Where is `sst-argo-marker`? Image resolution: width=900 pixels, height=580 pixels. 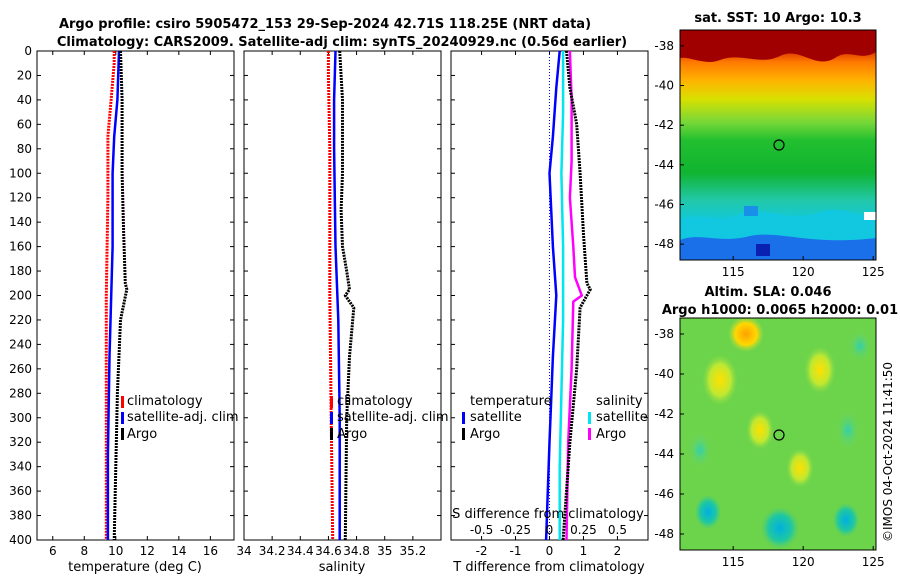 sst-argo-marker is located at coordinates (779, 145).